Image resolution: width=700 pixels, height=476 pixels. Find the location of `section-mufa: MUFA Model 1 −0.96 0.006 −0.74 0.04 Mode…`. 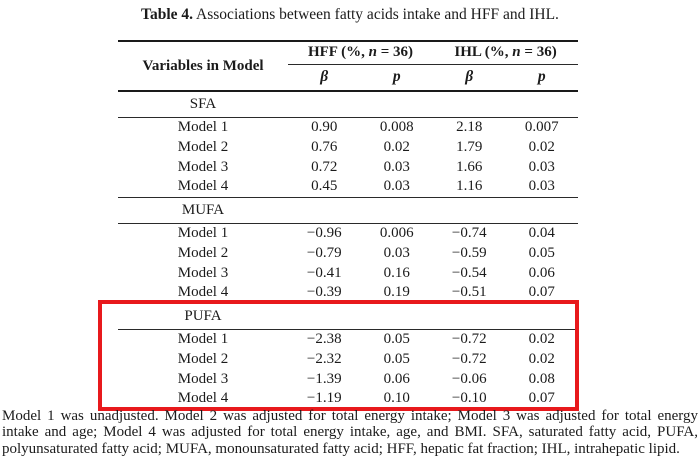

section-mufa: MUFA Model 1 −0.96 0.006 −0.74 0.04 Mode… is located at coordinates (348, 249).